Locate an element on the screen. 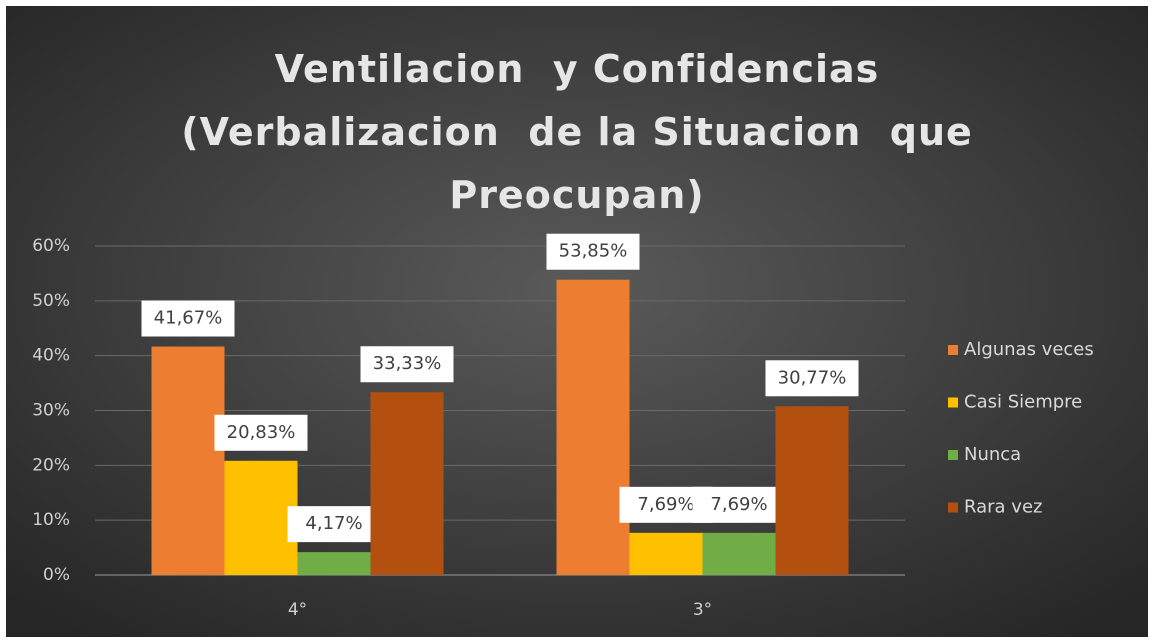 The width and height of the screenshot is (1154, 643). value-label: 53,85% is located at coordinates (593, 251).